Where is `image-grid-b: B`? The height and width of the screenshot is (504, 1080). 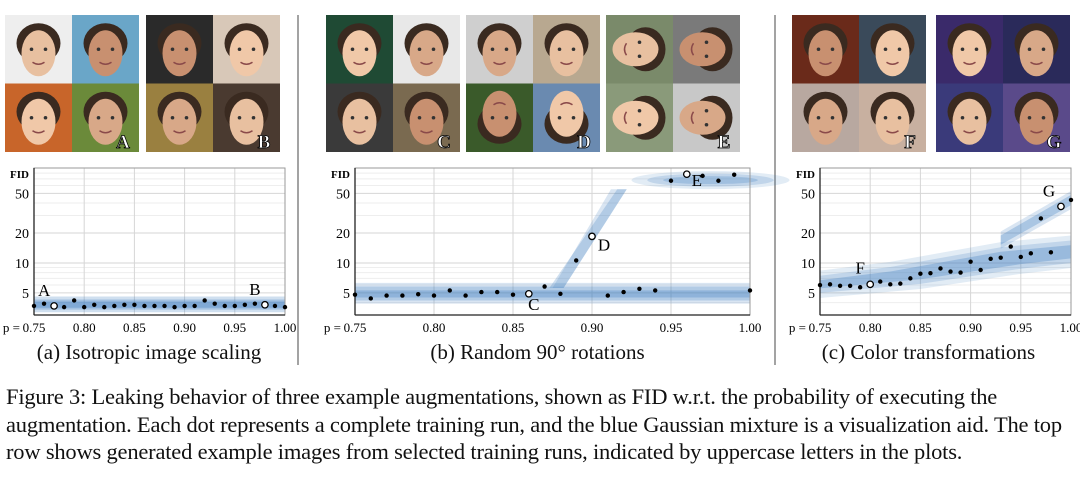 image-grid-b: B is located at coordinates (213, 84).